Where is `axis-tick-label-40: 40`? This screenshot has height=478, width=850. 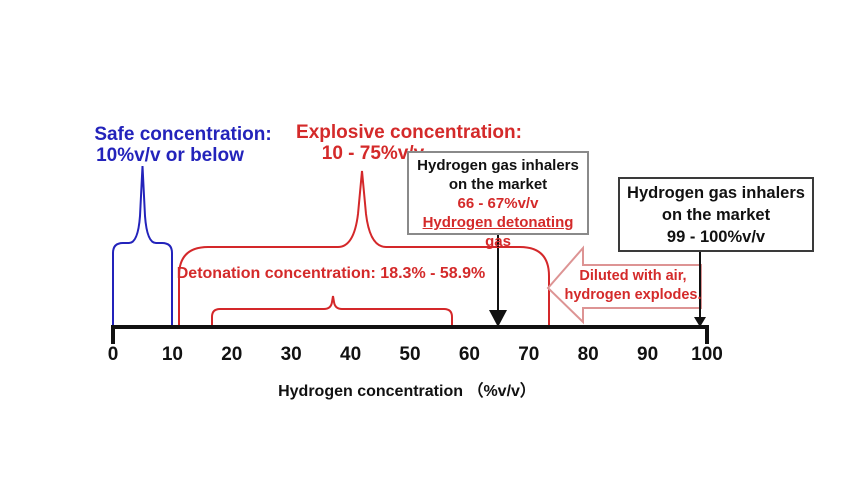 axis-tick-label-40: 40 is located at coordinates (351, 354).